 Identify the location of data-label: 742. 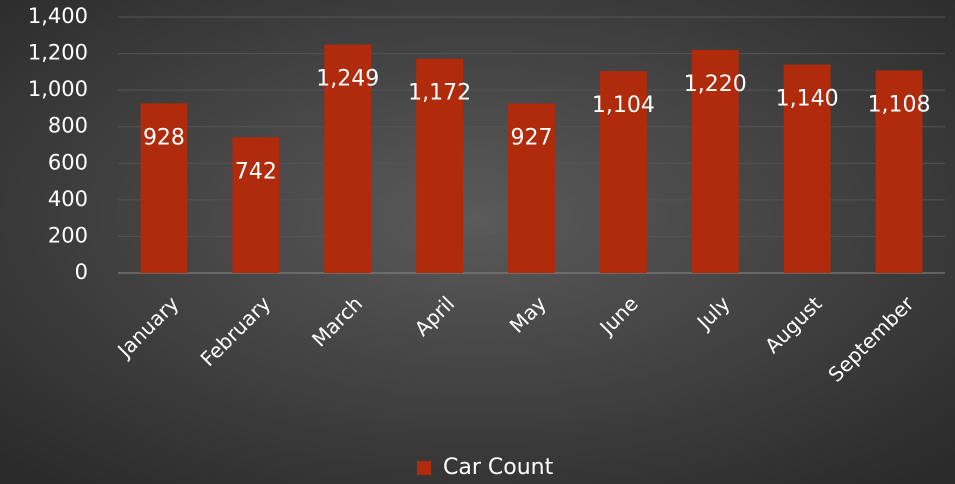
(256, 171).